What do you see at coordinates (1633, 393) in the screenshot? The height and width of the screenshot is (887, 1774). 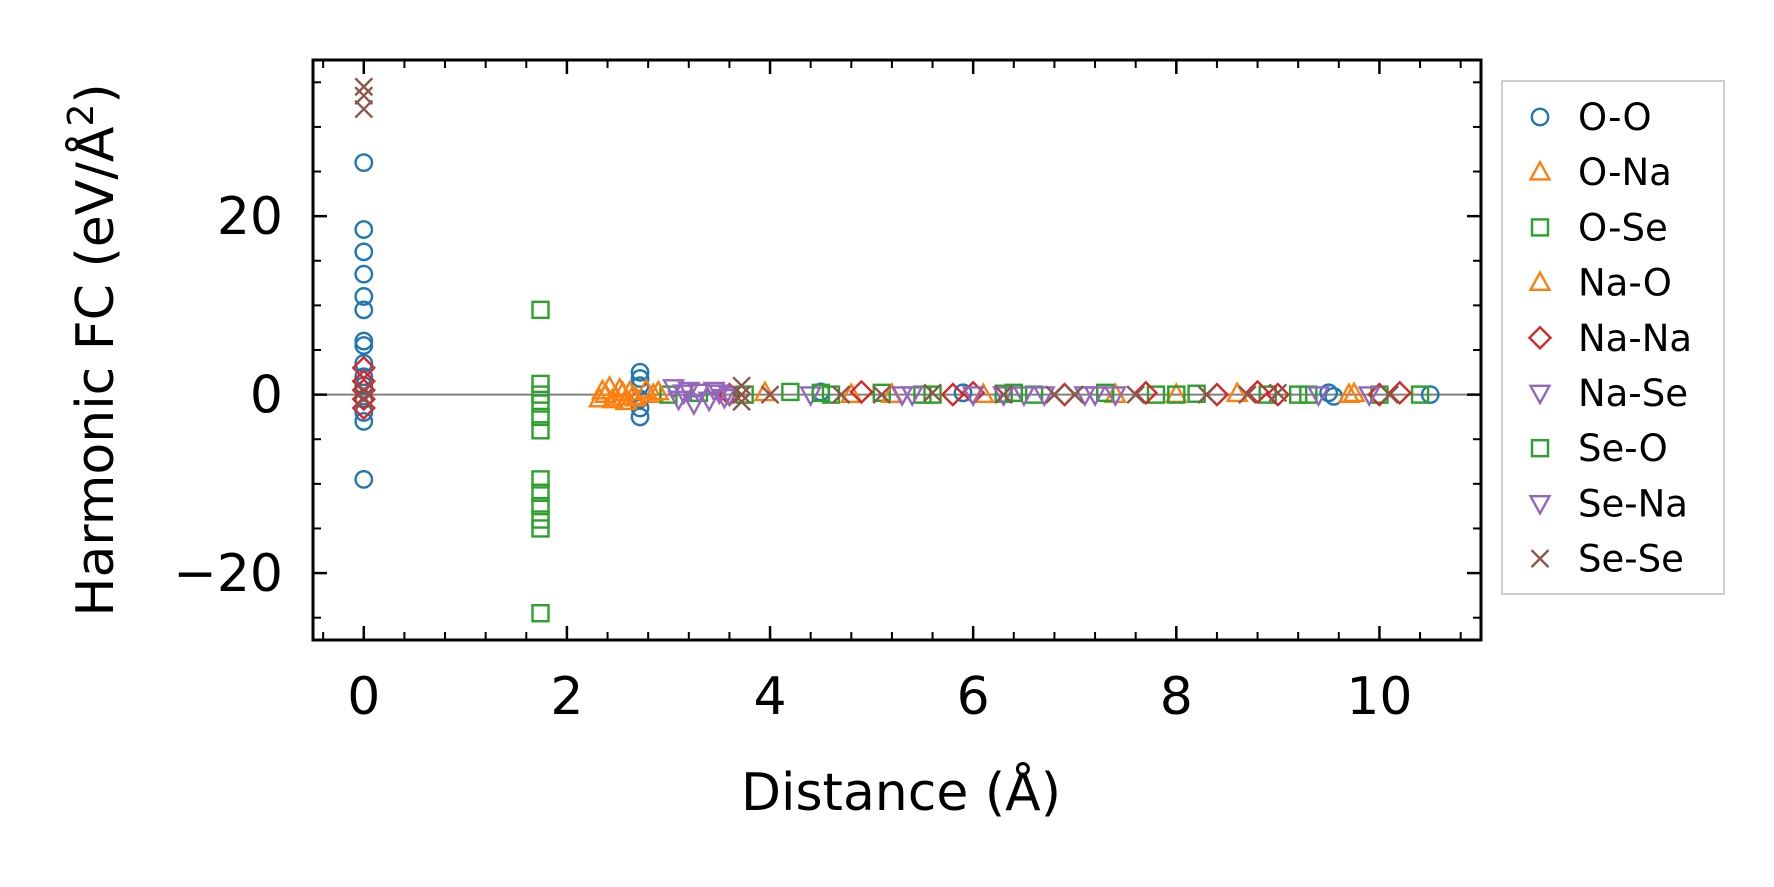 I see `legend-label: Na-Se` at bounding box center [1633, 393].